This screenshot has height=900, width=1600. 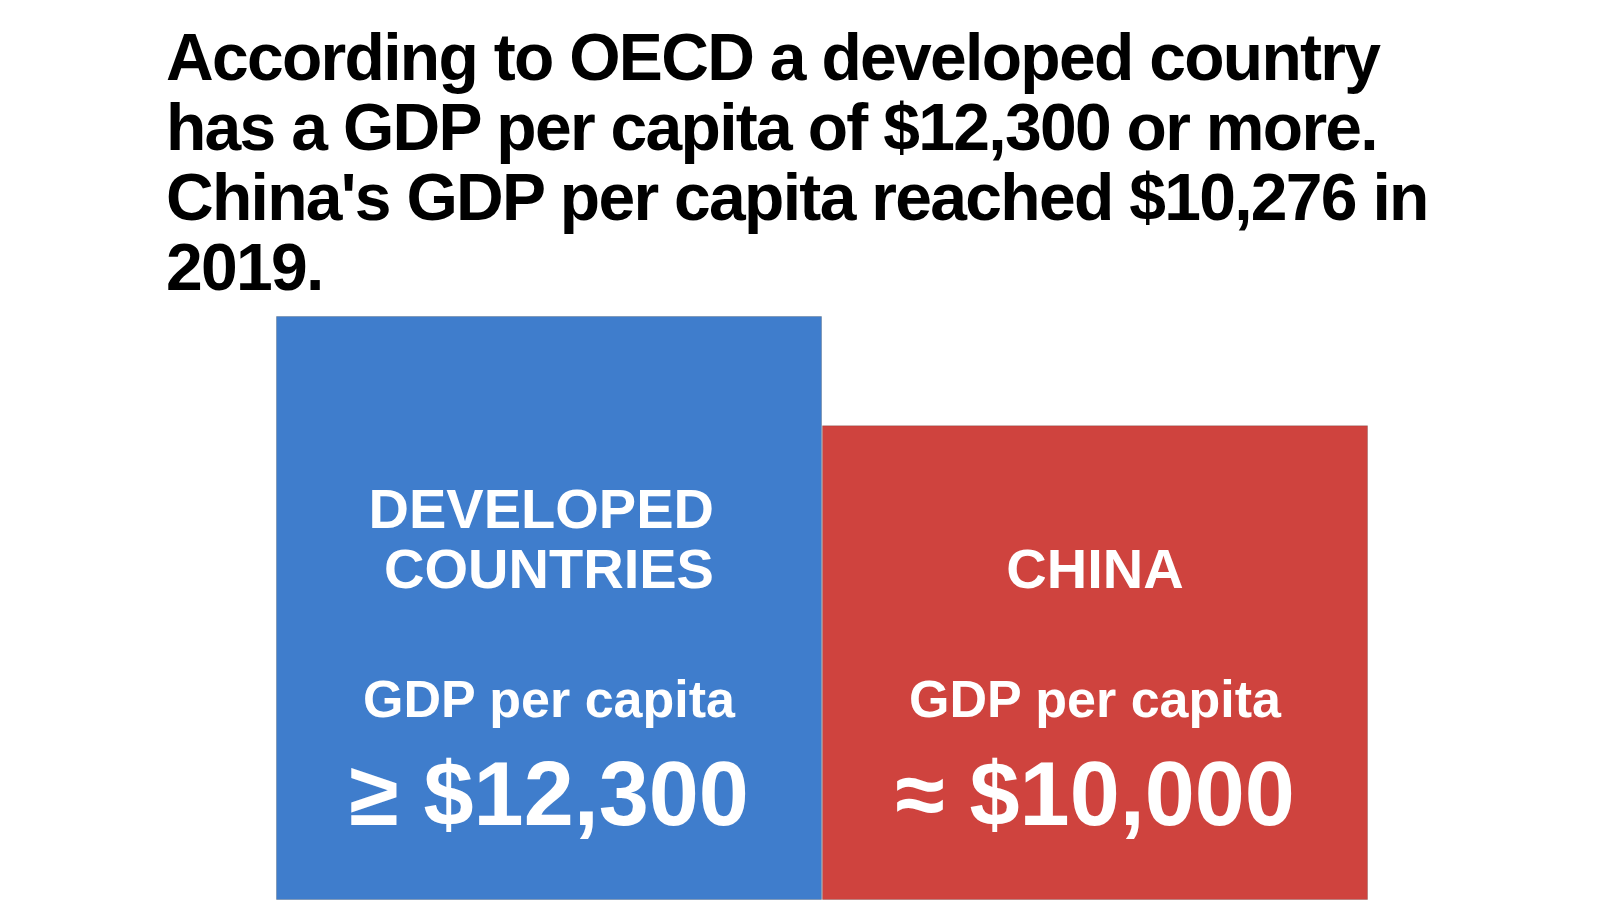 What do you see at coordinates (549, 794) in the screenshot?
I see `data-label: ≥ $12,300` at bounding box center [549, 794].